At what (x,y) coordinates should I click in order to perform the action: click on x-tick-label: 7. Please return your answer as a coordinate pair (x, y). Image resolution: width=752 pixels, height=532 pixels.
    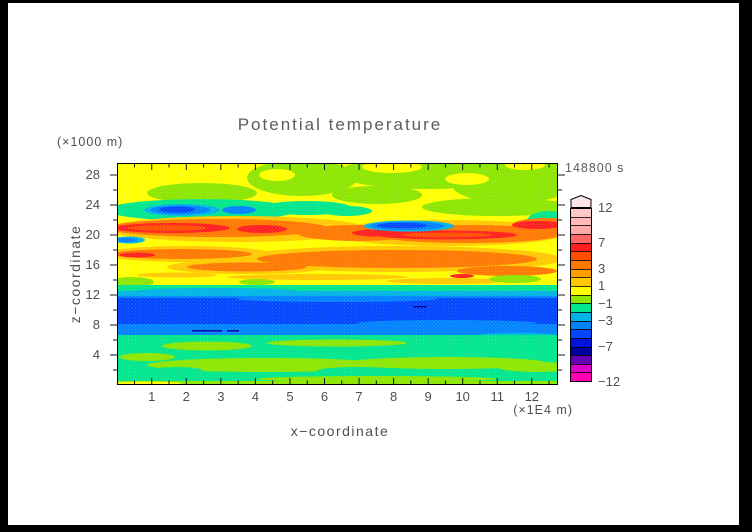
    Looking at the image, I should click on (359, 396).